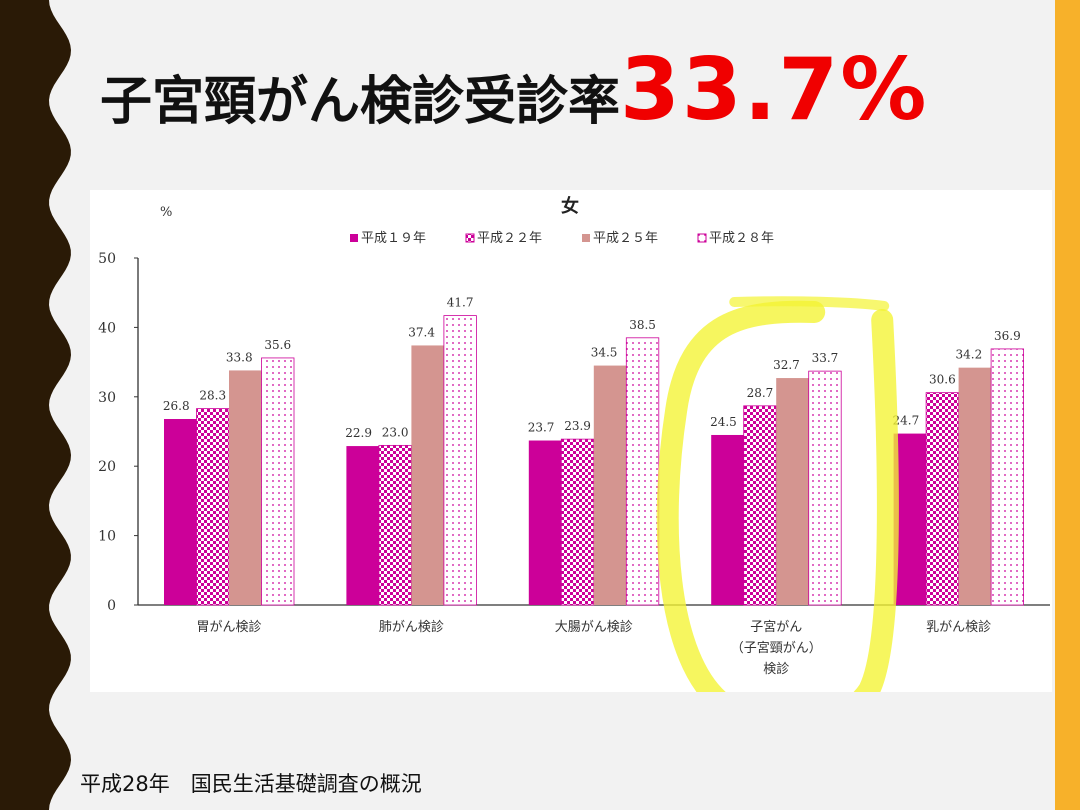  I want to click on y-tick-label: 40, so click(107, 328).